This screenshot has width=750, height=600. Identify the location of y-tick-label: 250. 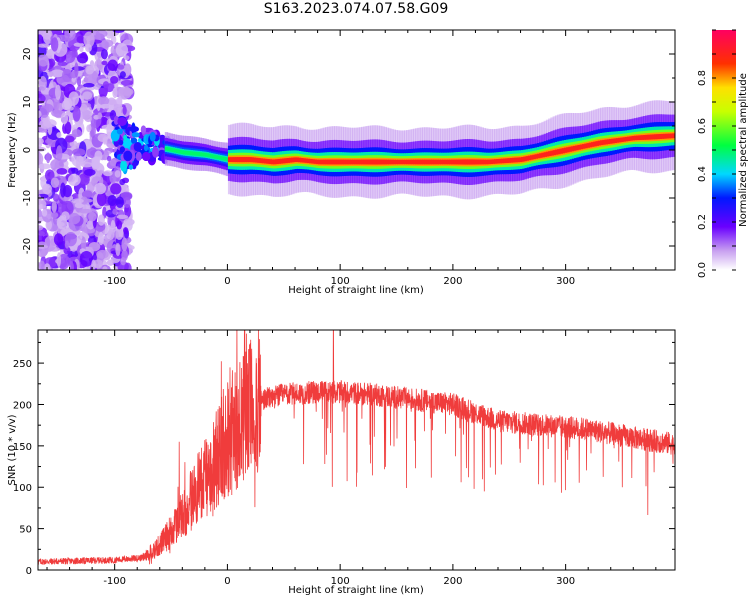
(22, 364).